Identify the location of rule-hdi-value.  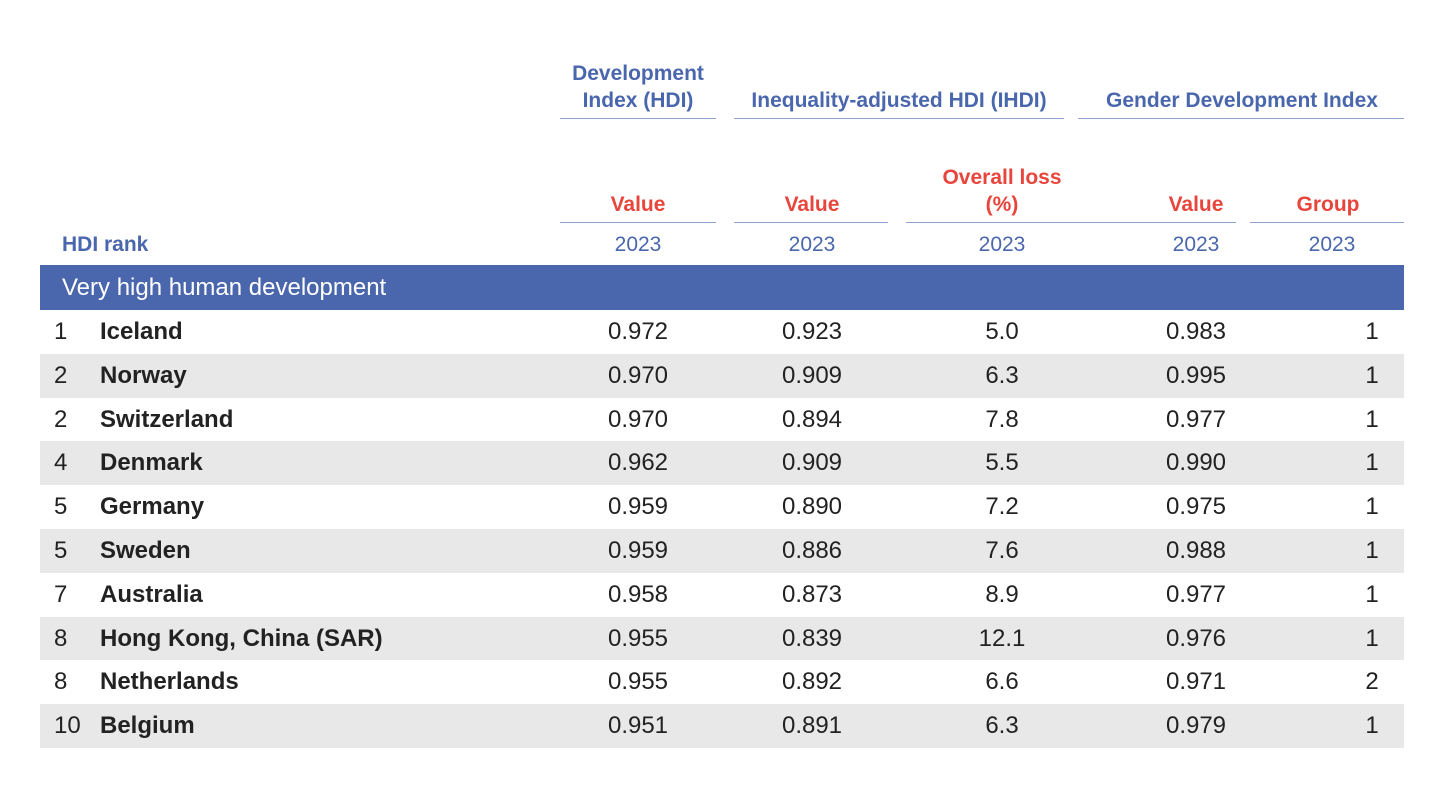
(638, 222).